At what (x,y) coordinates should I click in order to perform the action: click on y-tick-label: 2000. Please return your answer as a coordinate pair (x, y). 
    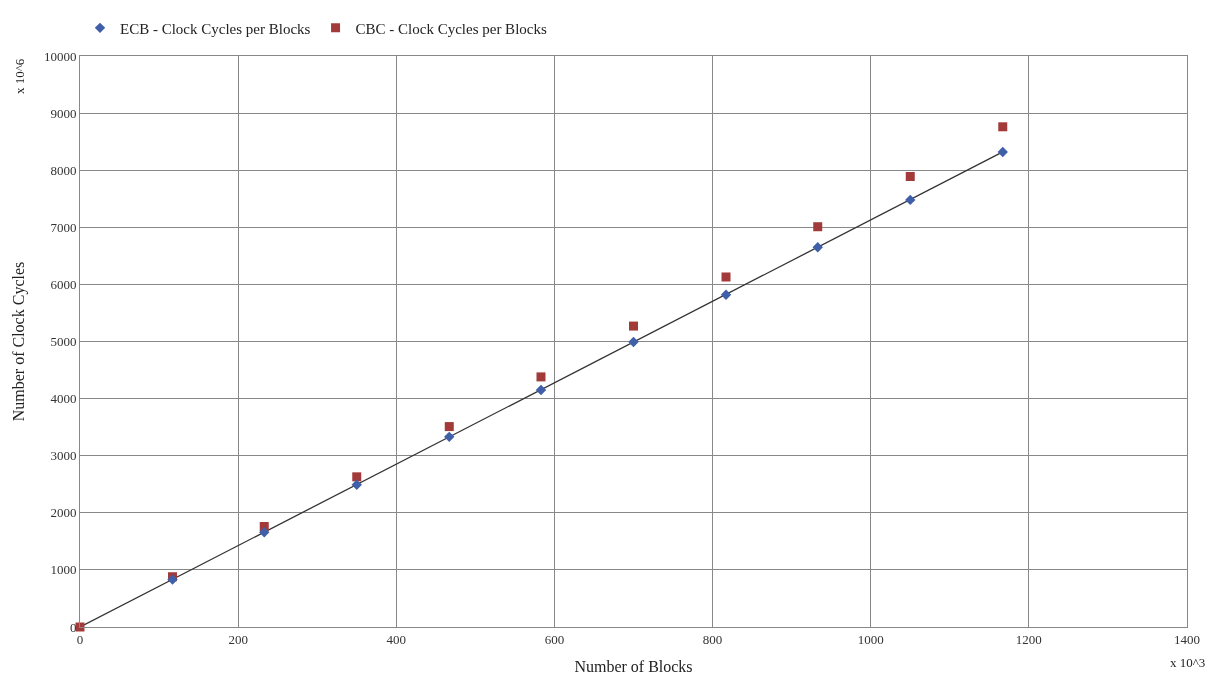
    Looking at the image, I should click on (63, 513).